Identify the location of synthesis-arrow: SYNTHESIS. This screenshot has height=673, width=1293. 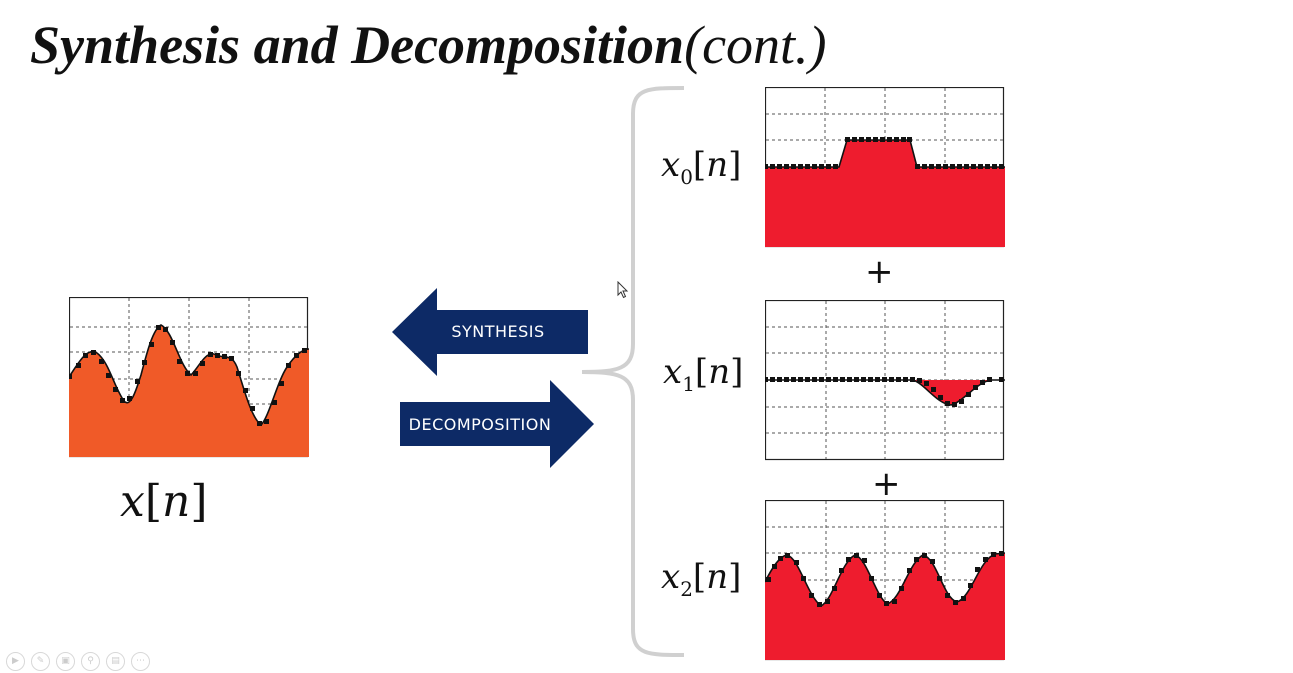
(492, 335).